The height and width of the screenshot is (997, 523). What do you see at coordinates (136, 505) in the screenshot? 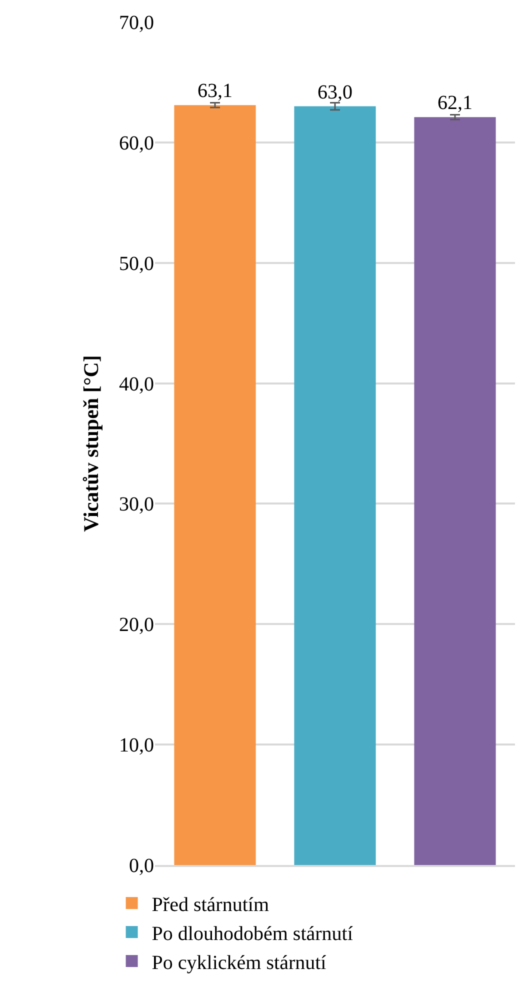
I see `y-tick-label: 30,0` at bounding box center [136, 505].